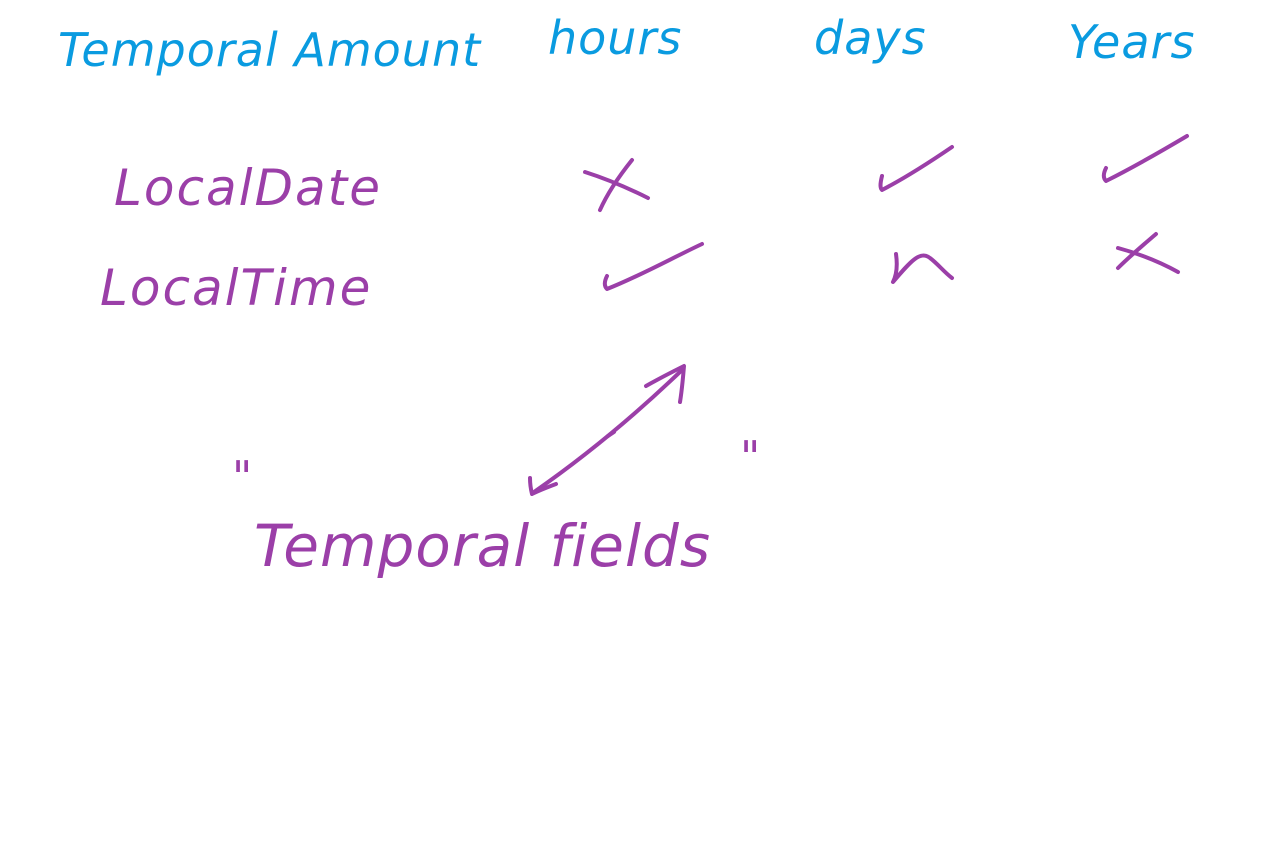 This screenshot has height=847, width=1264. I want to click on row-label-localdate: LocalDate, so click(248, 188).